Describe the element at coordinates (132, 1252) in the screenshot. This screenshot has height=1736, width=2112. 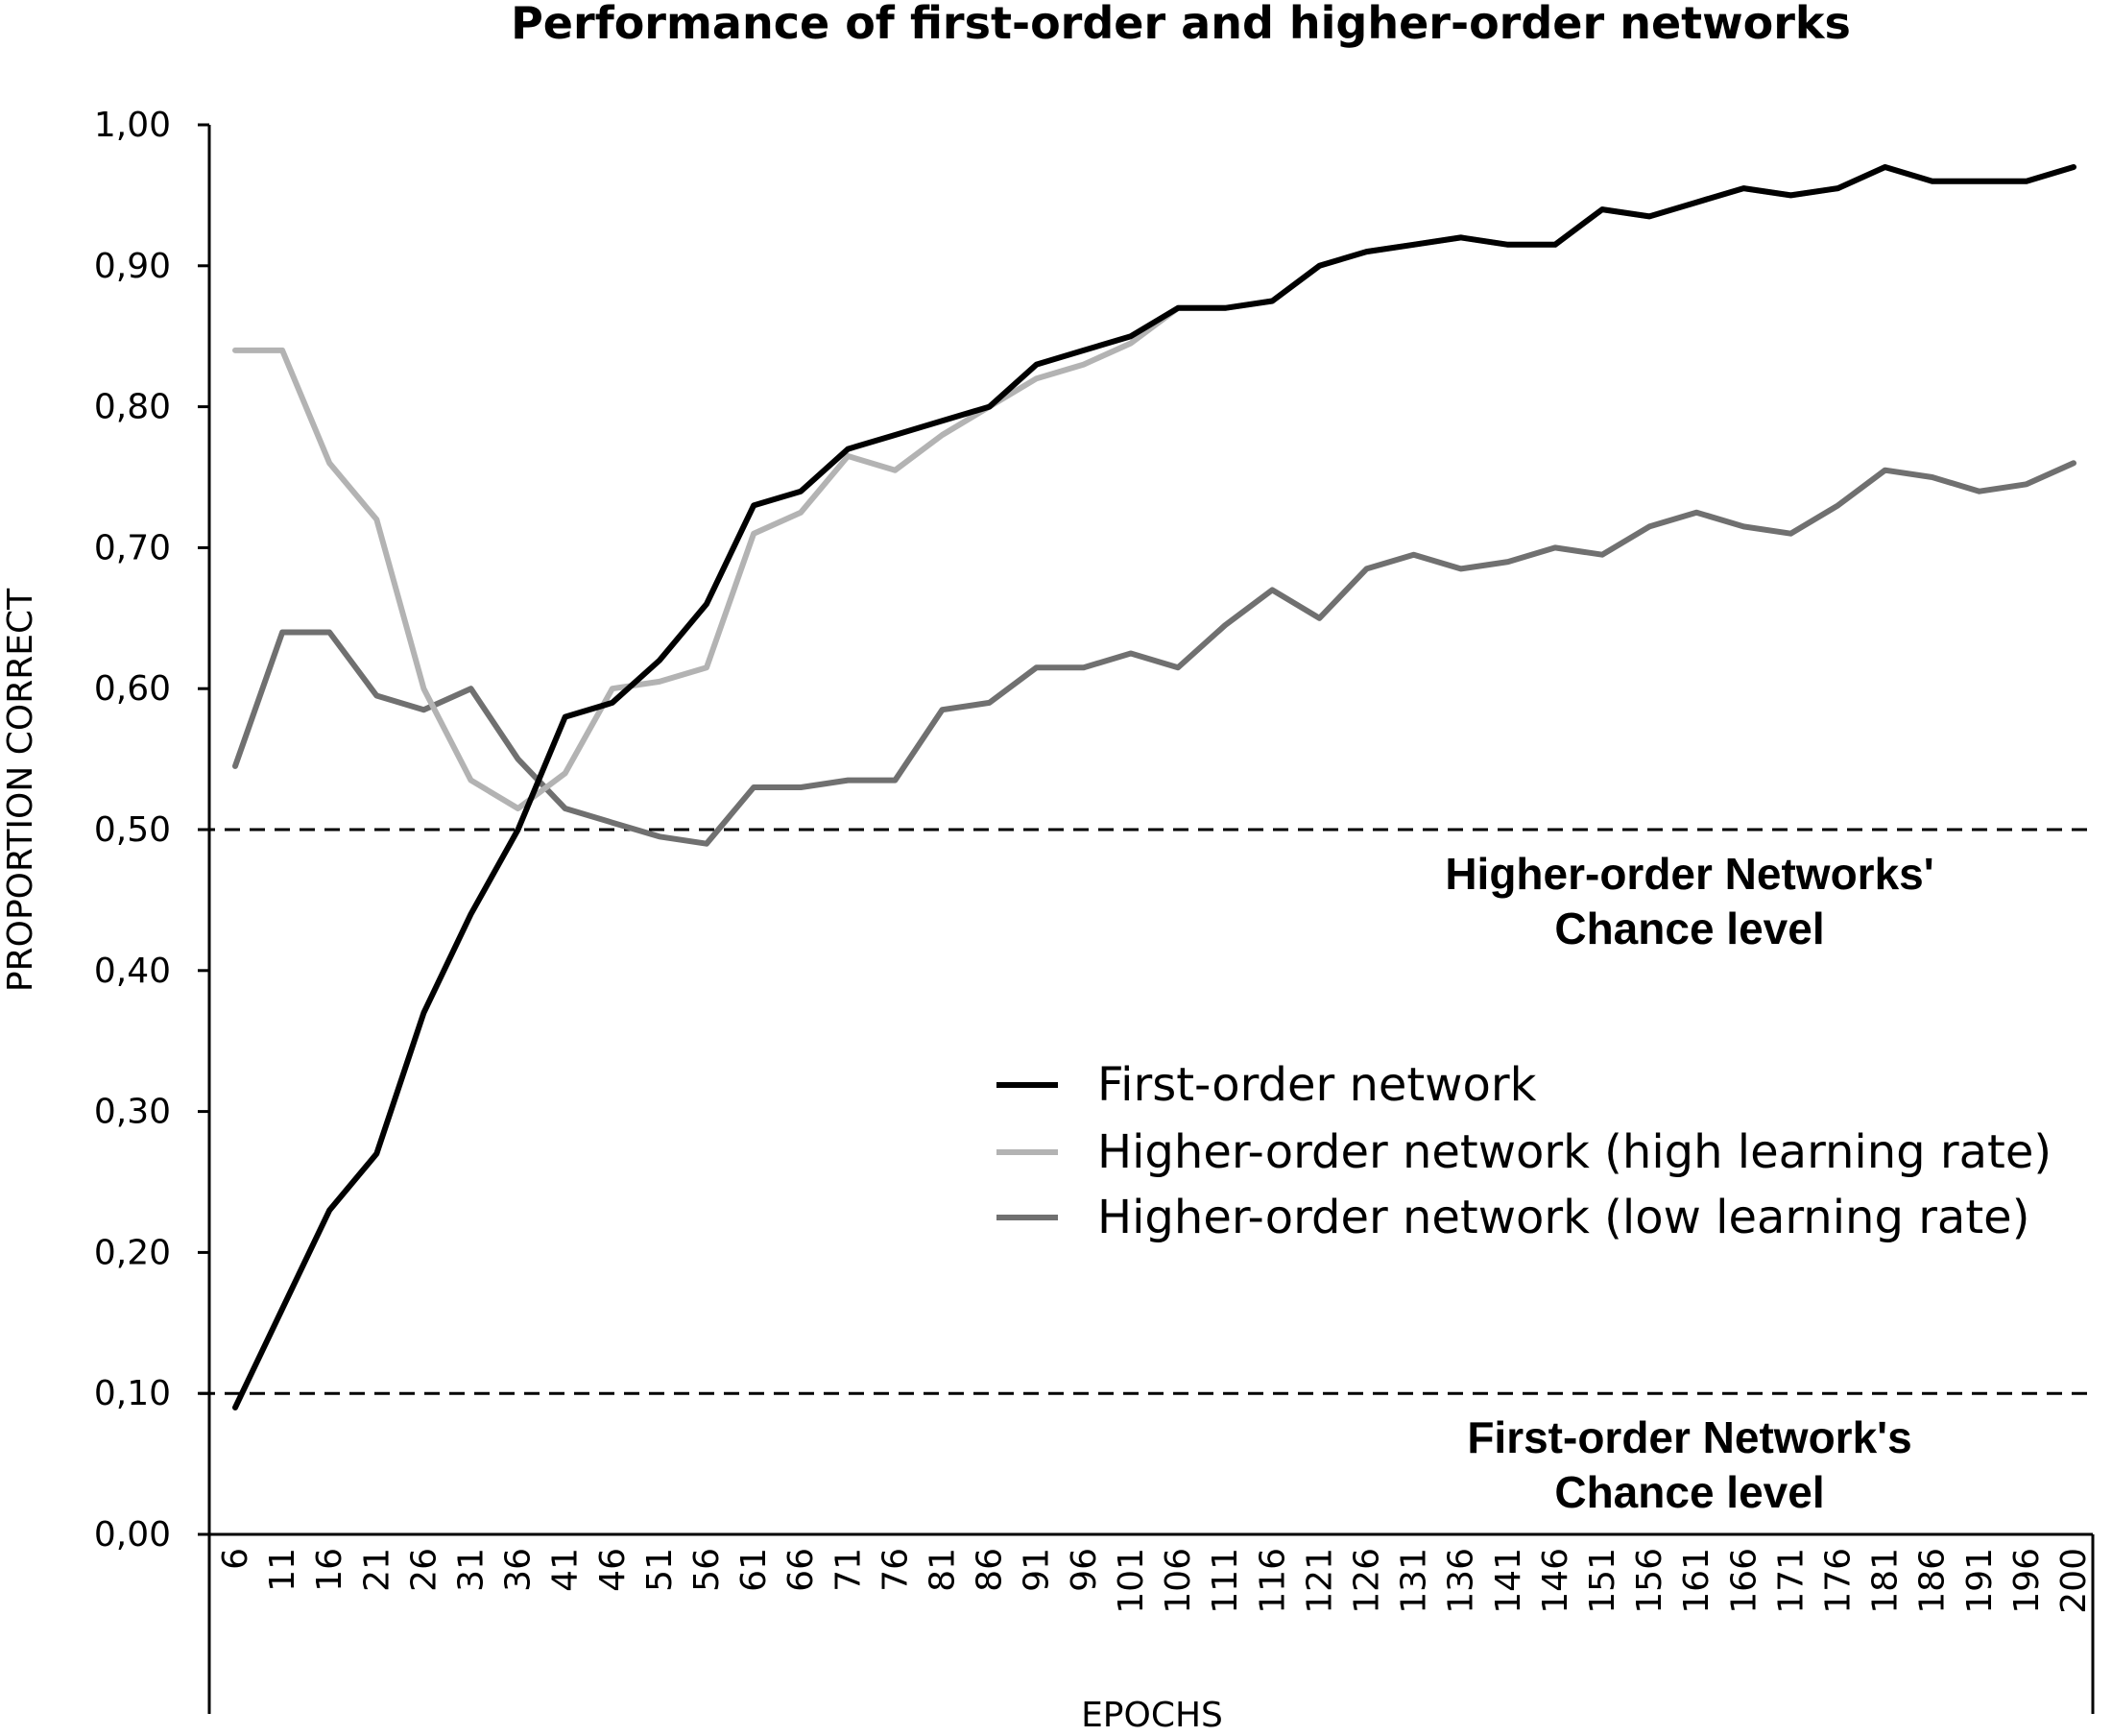
I see `y-tick-label: 0,20` at that location.